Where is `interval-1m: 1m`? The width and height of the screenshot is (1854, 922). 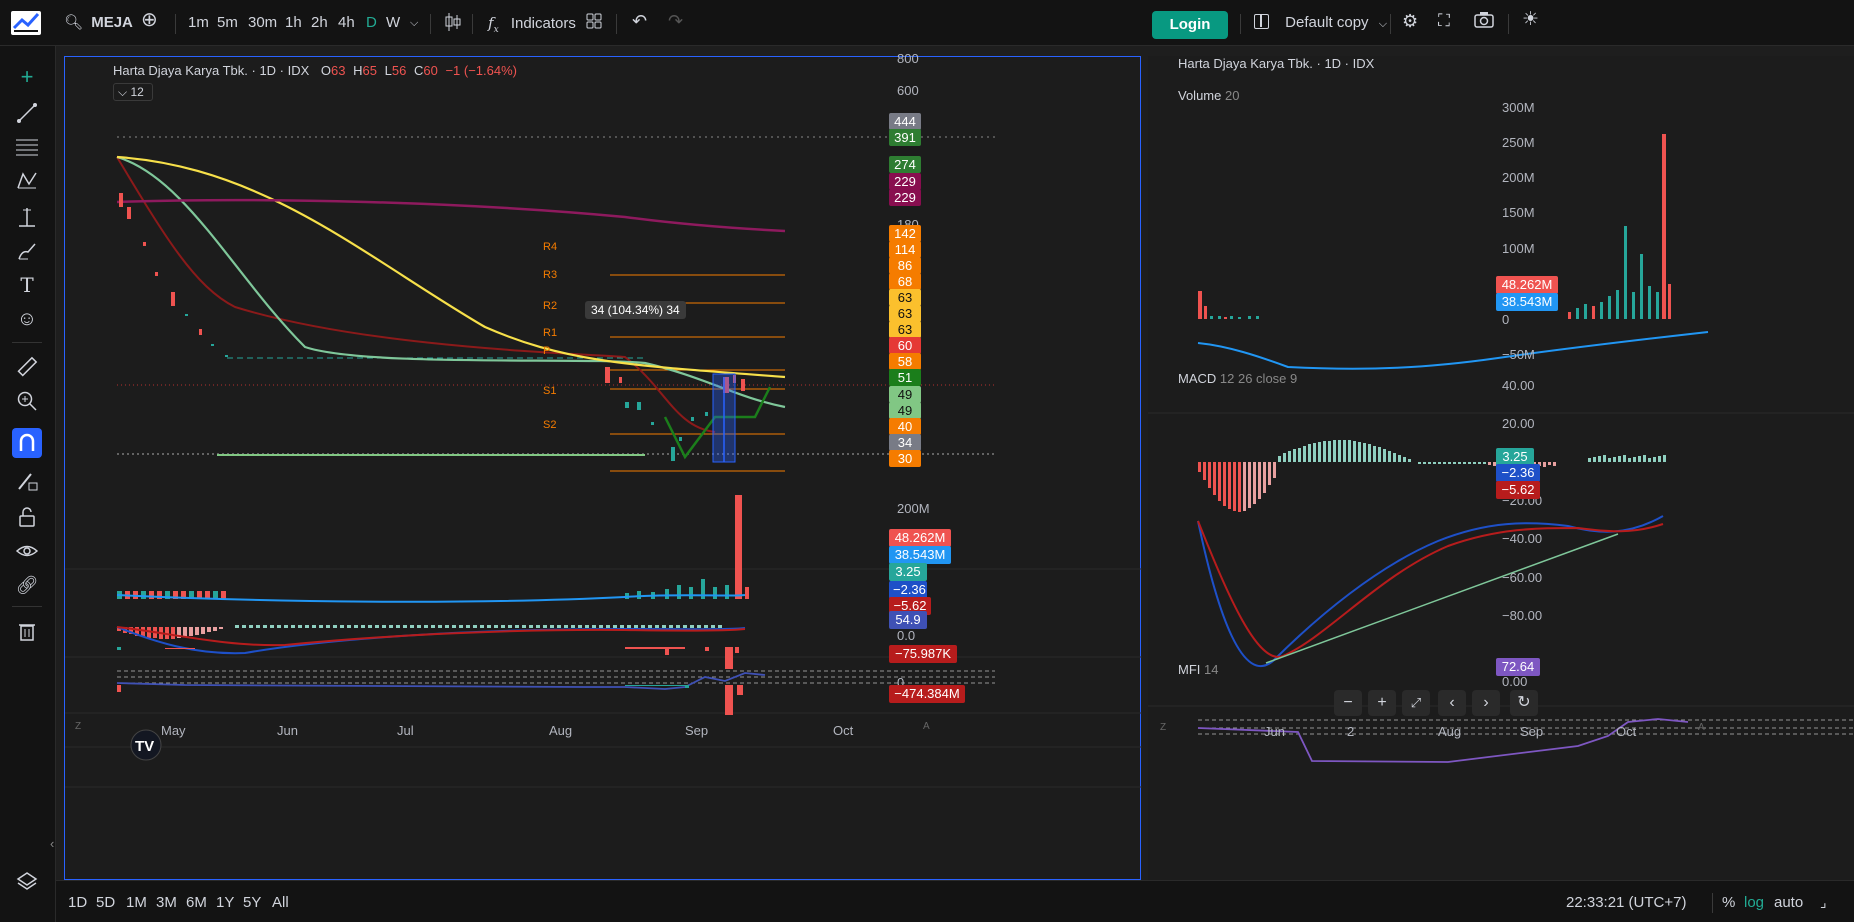 interval-1m: 1m is located at coordinates (198, 22).